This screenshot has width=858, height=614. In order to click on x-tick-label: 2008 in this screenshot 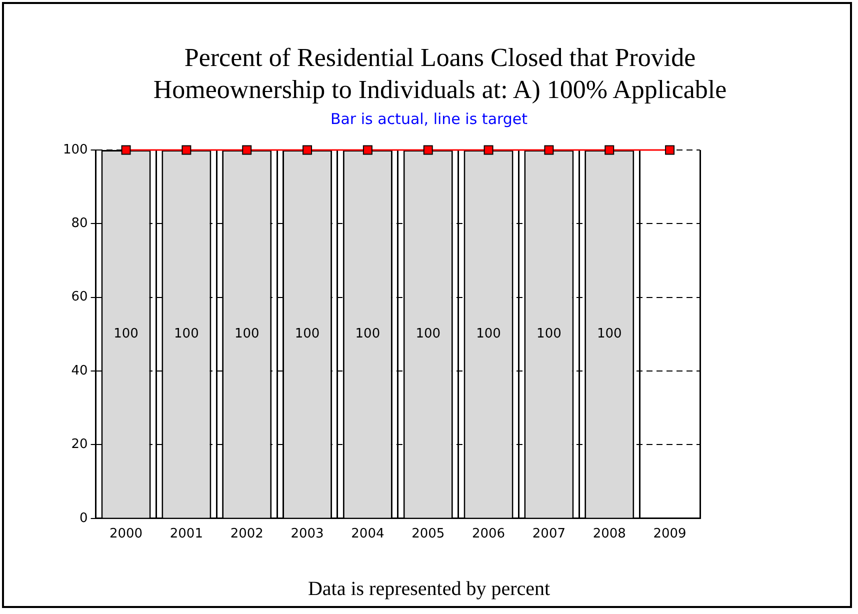, I will do `click(609, 534)`.